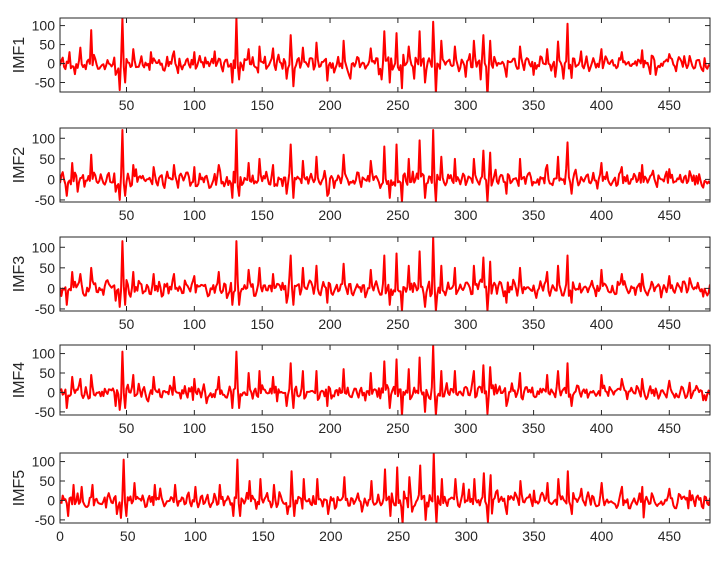 Image resolution: width=717 pixels, height=561 pixels. I want to click on y-axis-label: IMF4, so click(19, 380).